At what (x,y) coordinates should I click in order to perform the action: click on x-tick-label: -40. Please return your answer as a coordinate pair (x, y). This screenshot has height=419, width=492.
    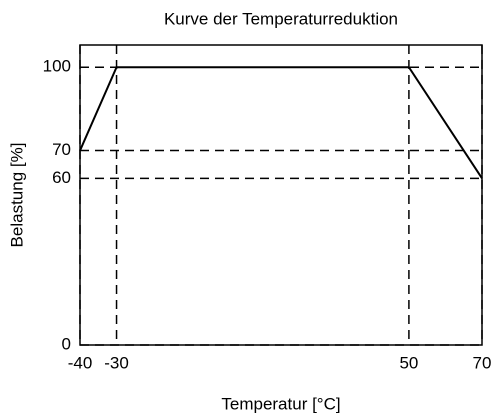
    Looking at the image, I should click on (80, 362).